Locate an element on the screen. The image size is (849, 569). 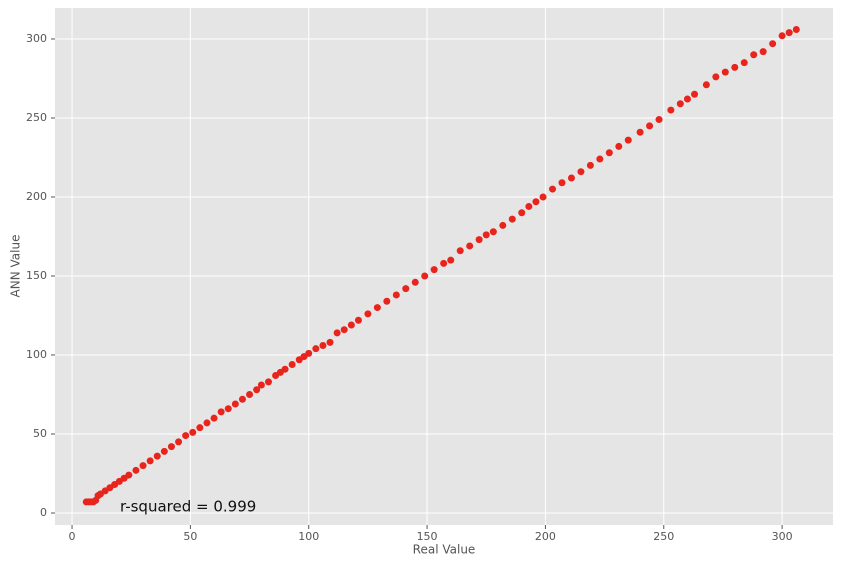
y-tick-label: 100 is located at coordinates (36, 354).